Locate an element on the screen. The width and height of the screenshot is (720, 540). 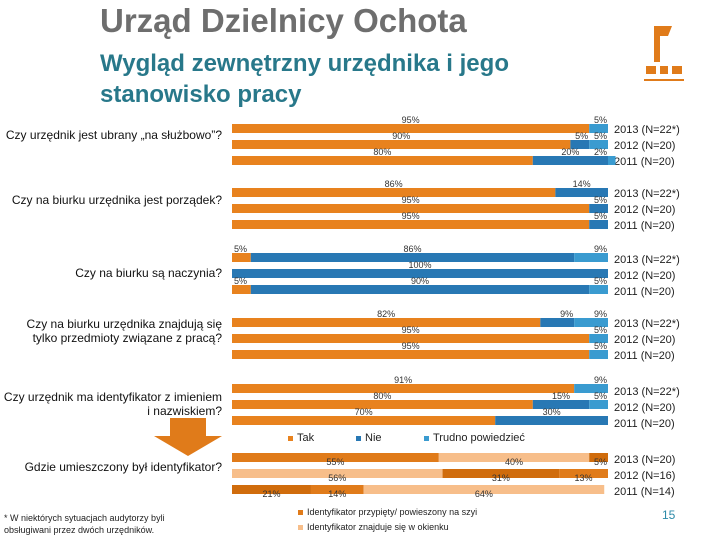
year-label: 2011 (N=14) is located at coordinates (644, 492).